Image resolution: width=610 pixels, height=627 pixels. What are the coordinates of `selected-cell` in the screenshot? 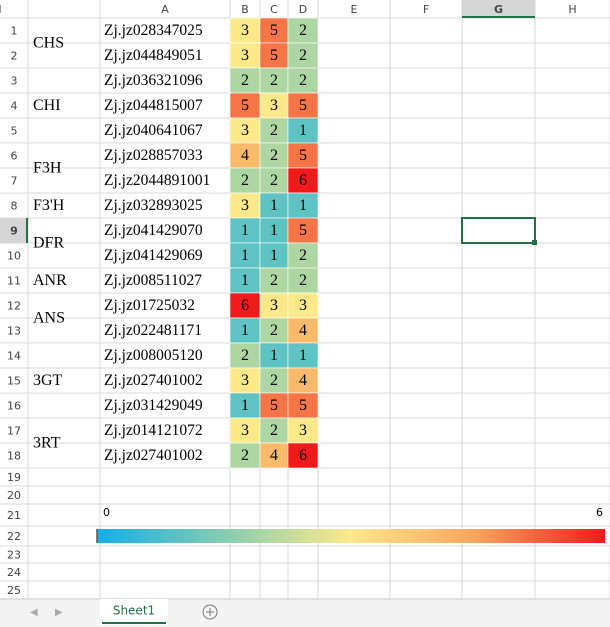 It's located at (498, 230).